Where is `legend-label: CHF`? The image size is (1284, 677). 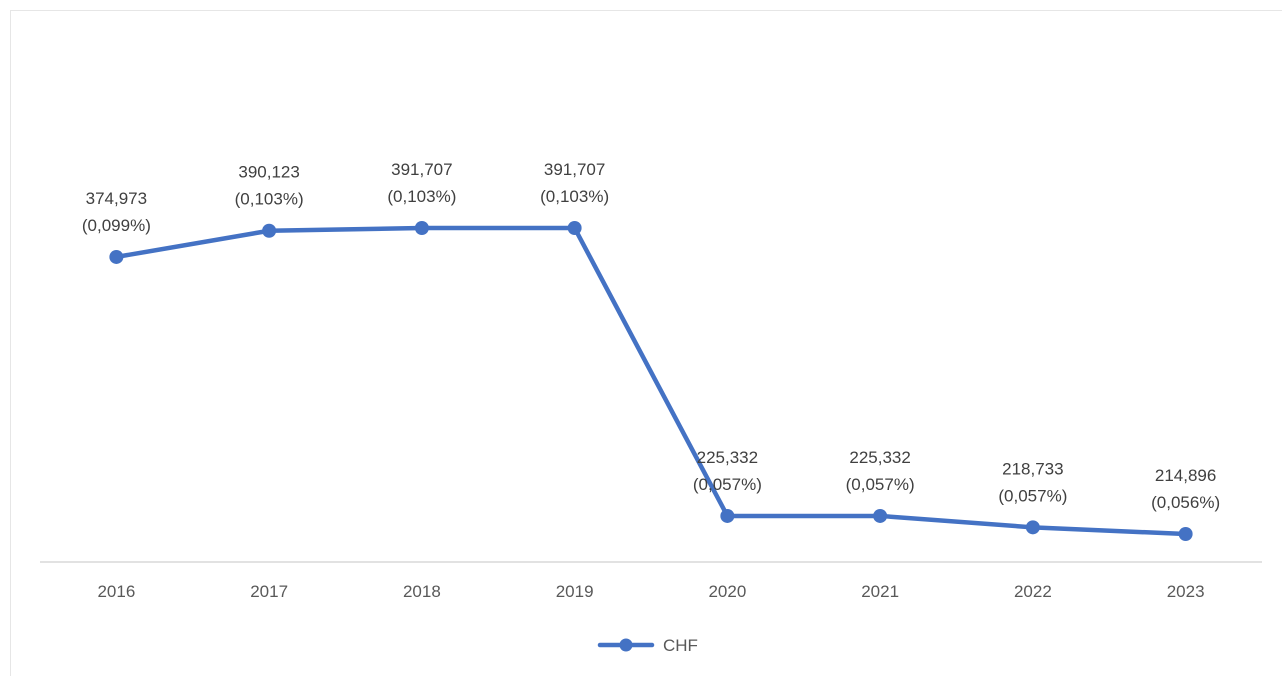 legend-label: CHF is located at coordinates (680, 645).